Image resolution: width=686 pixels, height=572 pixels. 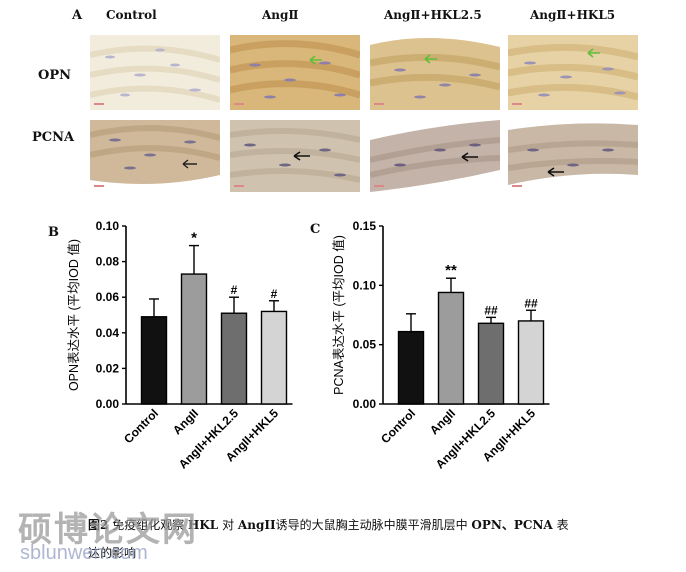 What do you see at coordinates (155, 156) in the screenshot?
I see `micrograph-pcna-control` at bounding box center [155, 156].